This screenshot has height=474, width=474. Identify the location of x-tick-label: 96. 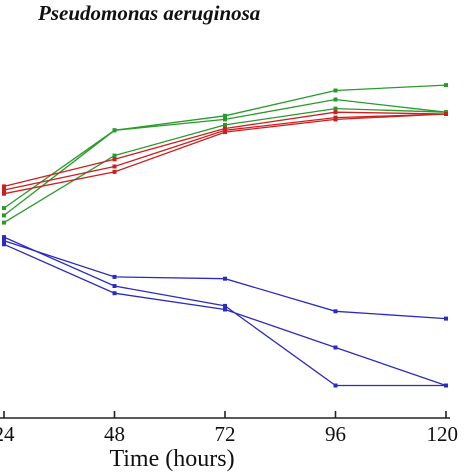
(335, 434).